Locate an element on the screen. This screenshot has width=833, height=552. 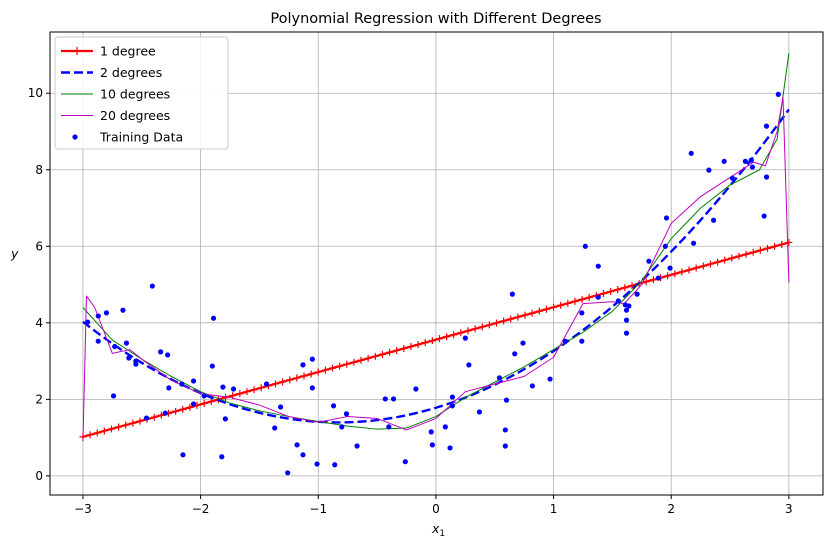
legend-box is located at coordinates (141, 93).